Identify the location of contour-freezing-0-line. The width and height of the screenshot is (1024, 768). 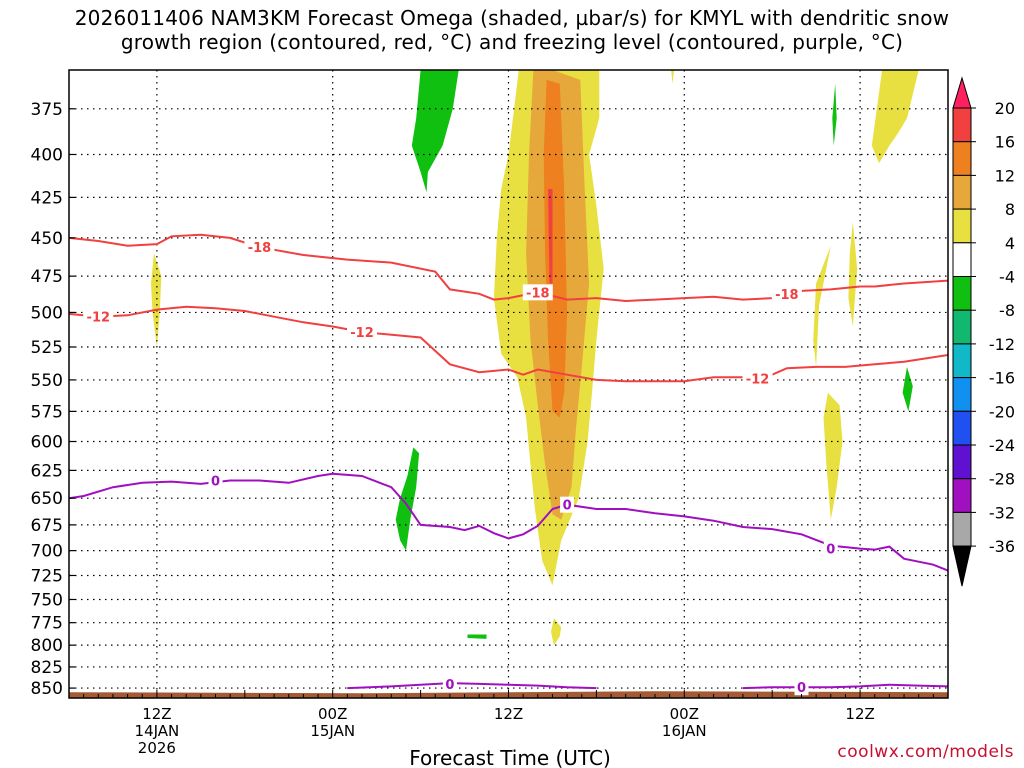
(508, 522).